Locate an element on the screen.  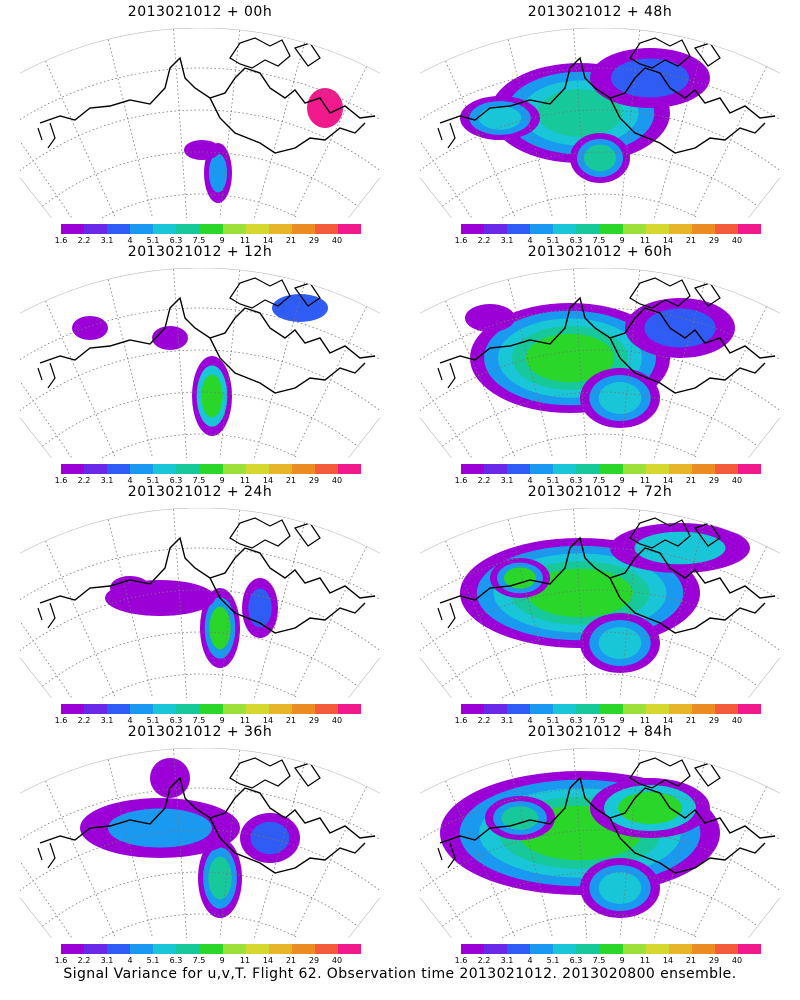
panel-title: 2013021012 + 48h is located at coordinates (600, 12).